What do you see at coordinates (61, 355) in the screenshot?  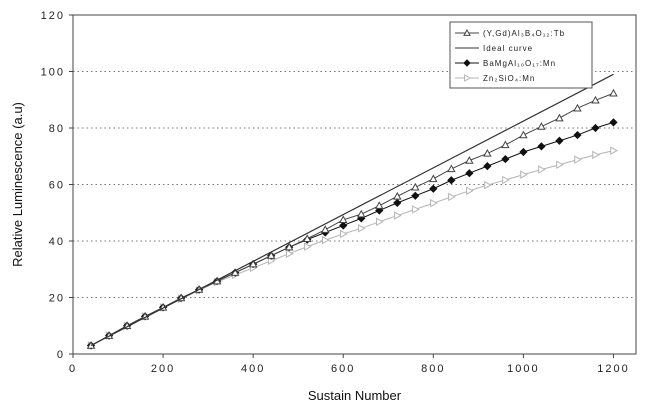 I see `y-tick-label: 0` at bounding box center [61, 355].